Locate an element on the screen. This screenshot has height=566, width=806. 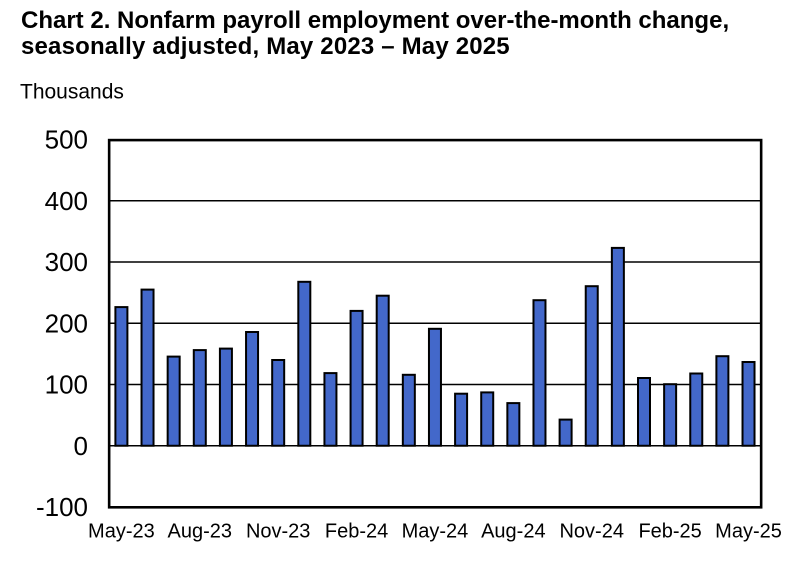
svg-text: 0 is located at coordinates (81, 446).